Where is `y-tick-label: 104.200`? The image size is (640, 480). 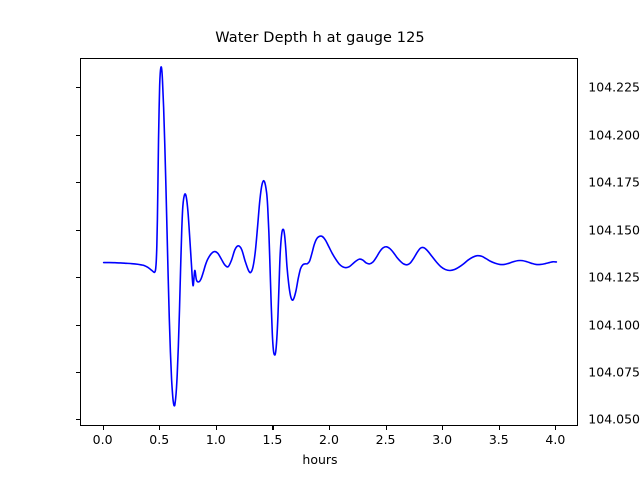 y-tick-label: 104.200 is located at coordinates (614, 135).